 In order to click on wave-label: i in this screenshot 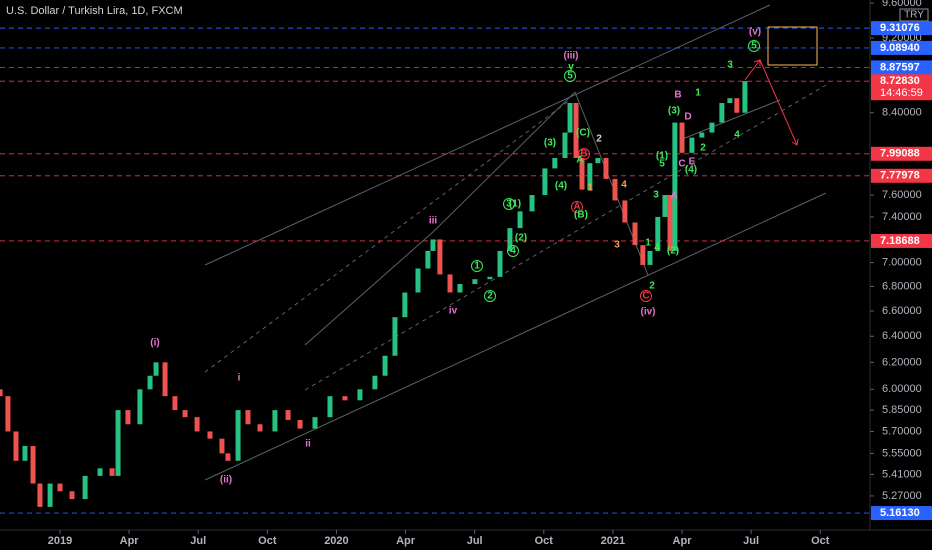, I will do `click(239, 378)`.